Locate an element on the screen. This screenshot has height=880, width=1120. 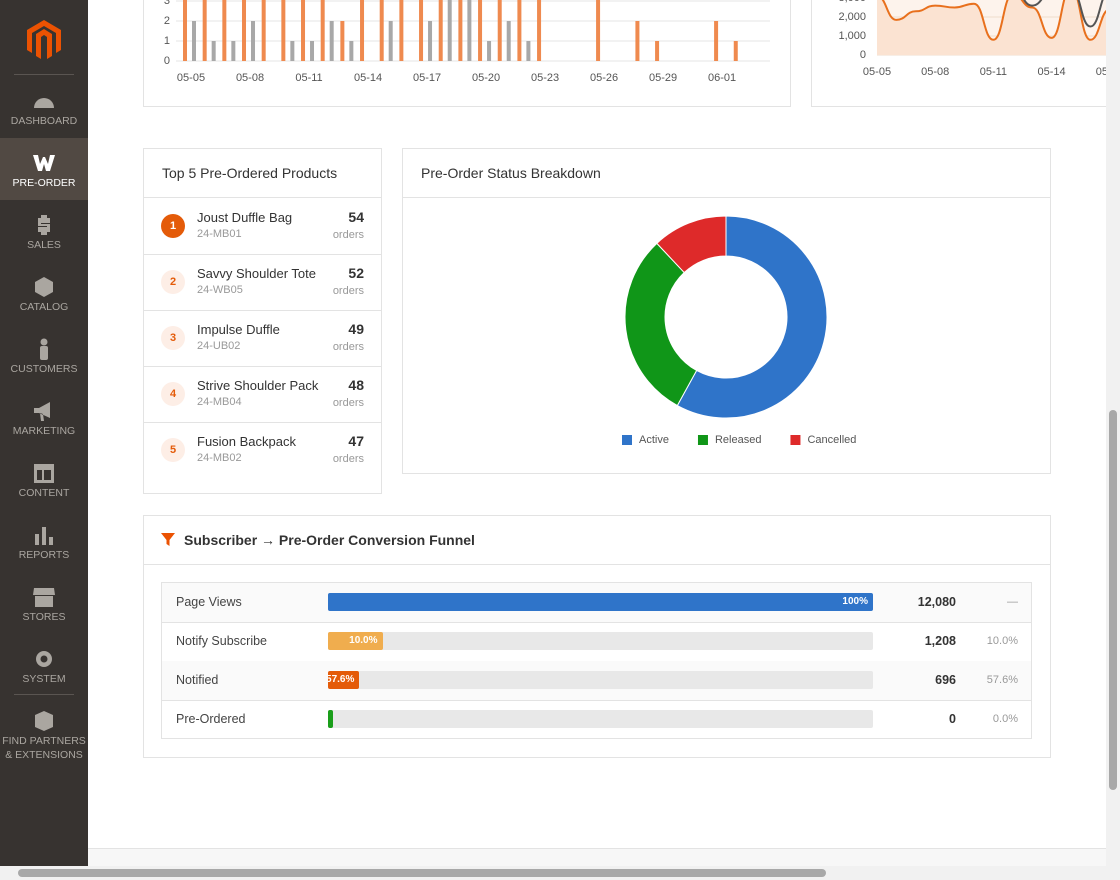
funnel-bar: 57.6% is located at coordinates (344, 680).